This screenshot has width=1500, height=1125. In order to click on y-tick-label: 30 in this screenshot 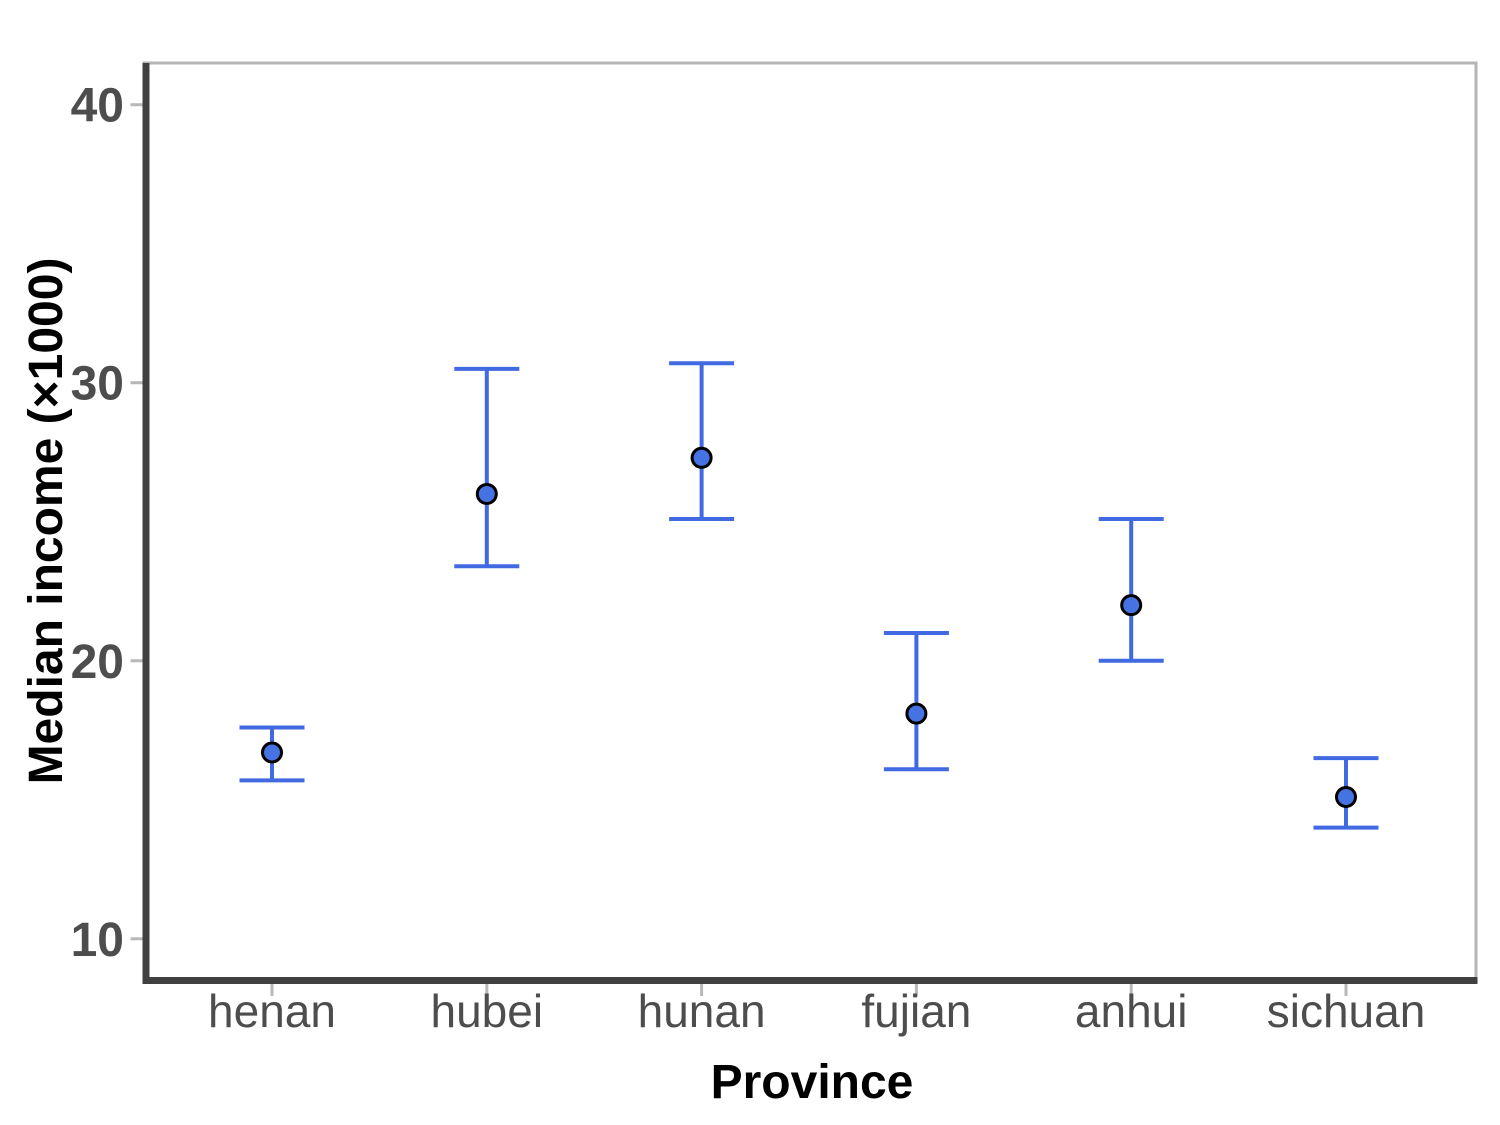, I will do `click(97, 384)`.